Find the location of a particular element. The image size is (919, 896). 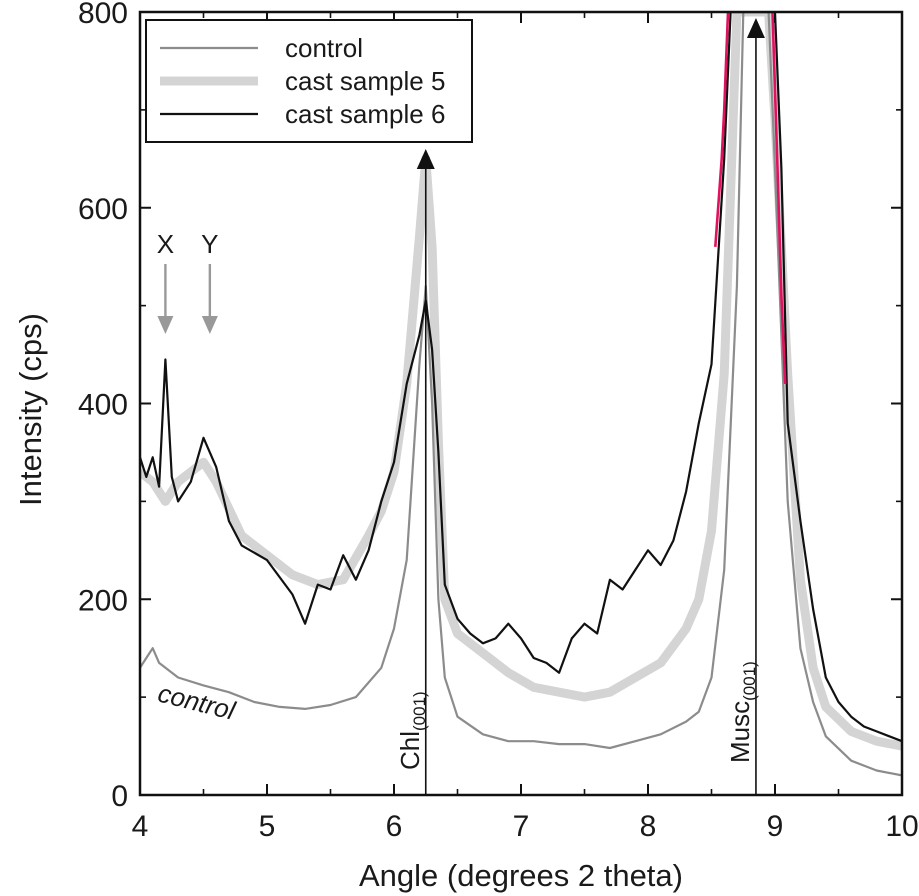

peak-arrowhead-musc is located at coordinates (755, 28).